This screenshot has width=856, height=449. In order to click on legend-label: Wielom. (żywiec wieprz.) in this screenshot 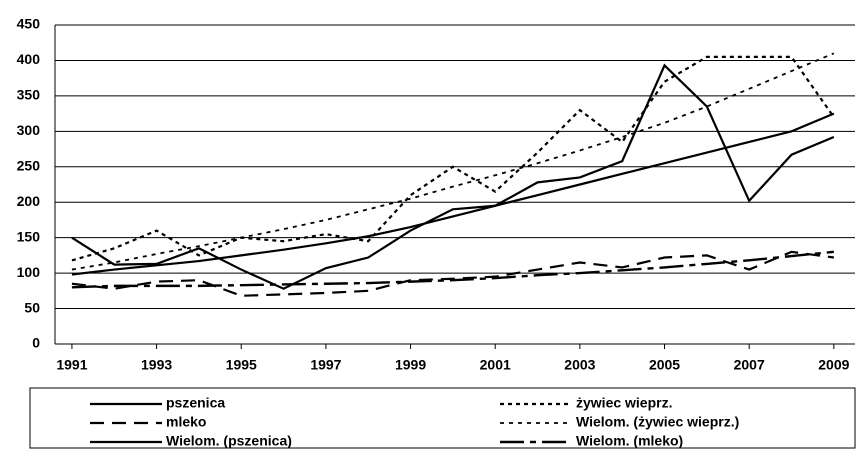, I will do `click(657, 422)`.